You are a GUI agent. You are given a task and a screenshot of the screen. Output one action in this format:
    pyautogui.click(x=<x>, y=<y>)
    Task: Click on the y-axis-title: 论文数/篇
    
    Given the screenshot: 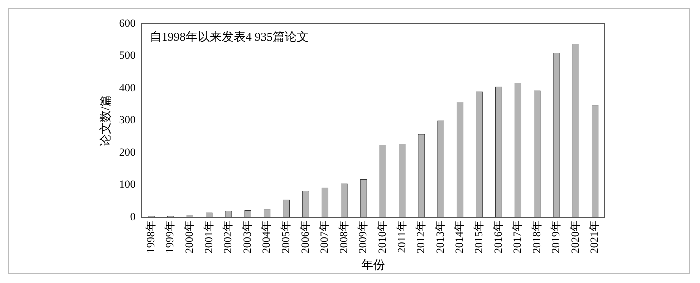 What is the action you would take?
    pyautogui.click(x=105, y=120)
    